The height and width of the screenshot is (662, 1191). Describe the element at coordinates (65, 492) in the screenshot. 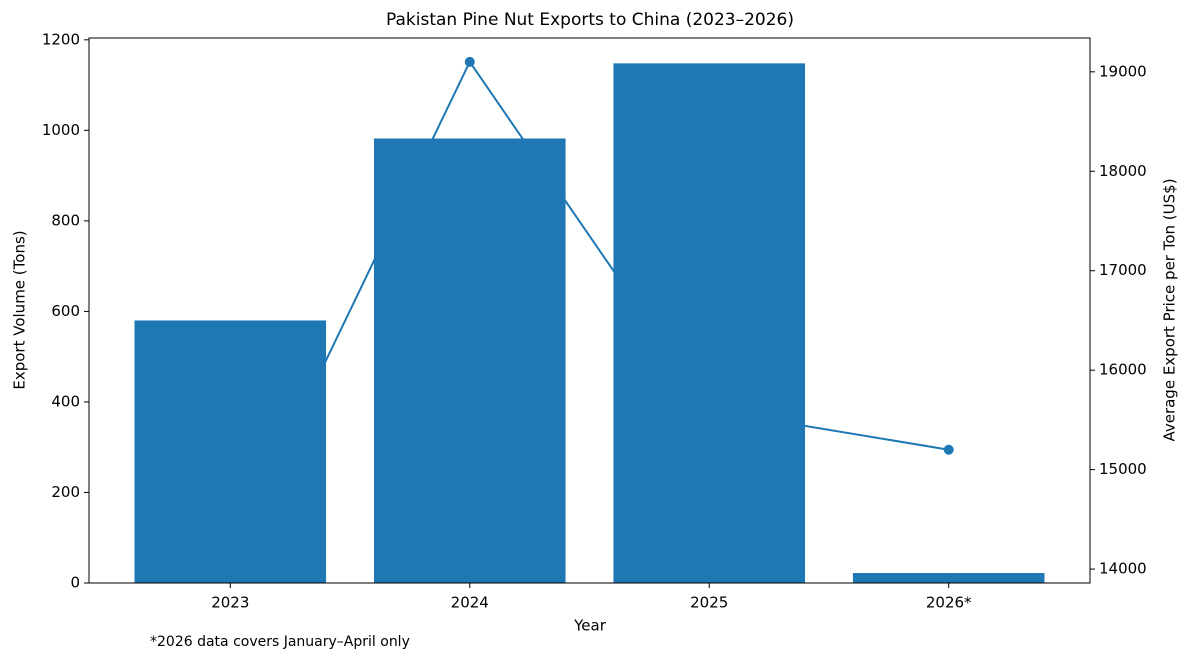

I see `y-tick-label: 200` at that location.